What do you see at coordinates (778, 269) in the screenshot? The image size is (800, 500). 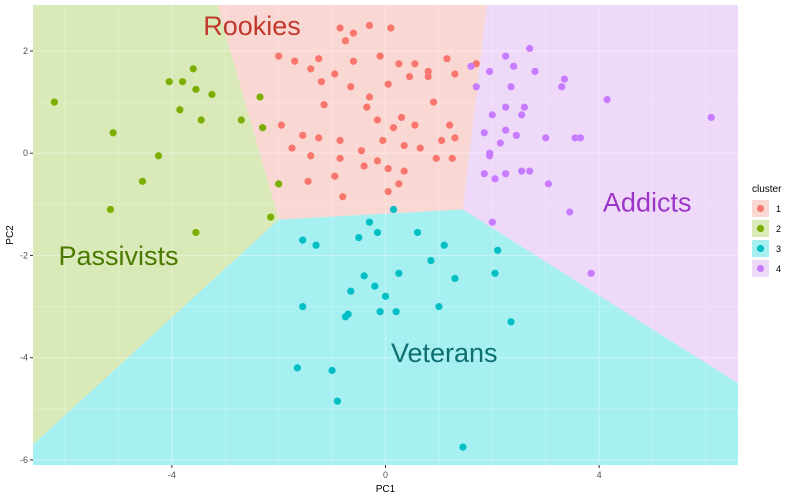 I see `legend-label: 4` at bounding box center [778, 269].